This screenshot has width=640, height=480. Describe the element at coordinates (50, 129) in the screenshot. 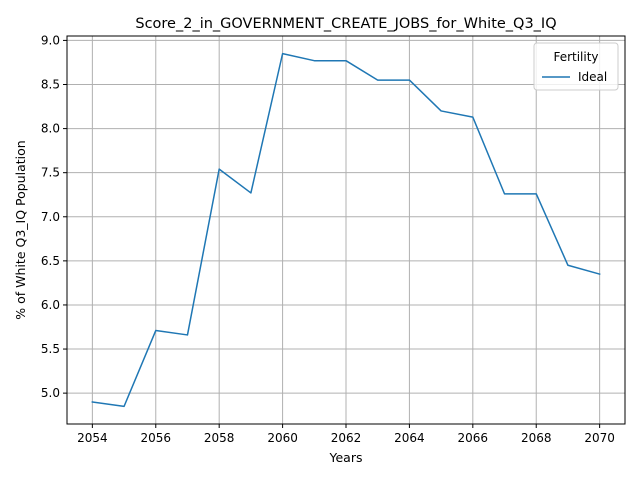

I see `y-tick-label: 8.0` at that location.